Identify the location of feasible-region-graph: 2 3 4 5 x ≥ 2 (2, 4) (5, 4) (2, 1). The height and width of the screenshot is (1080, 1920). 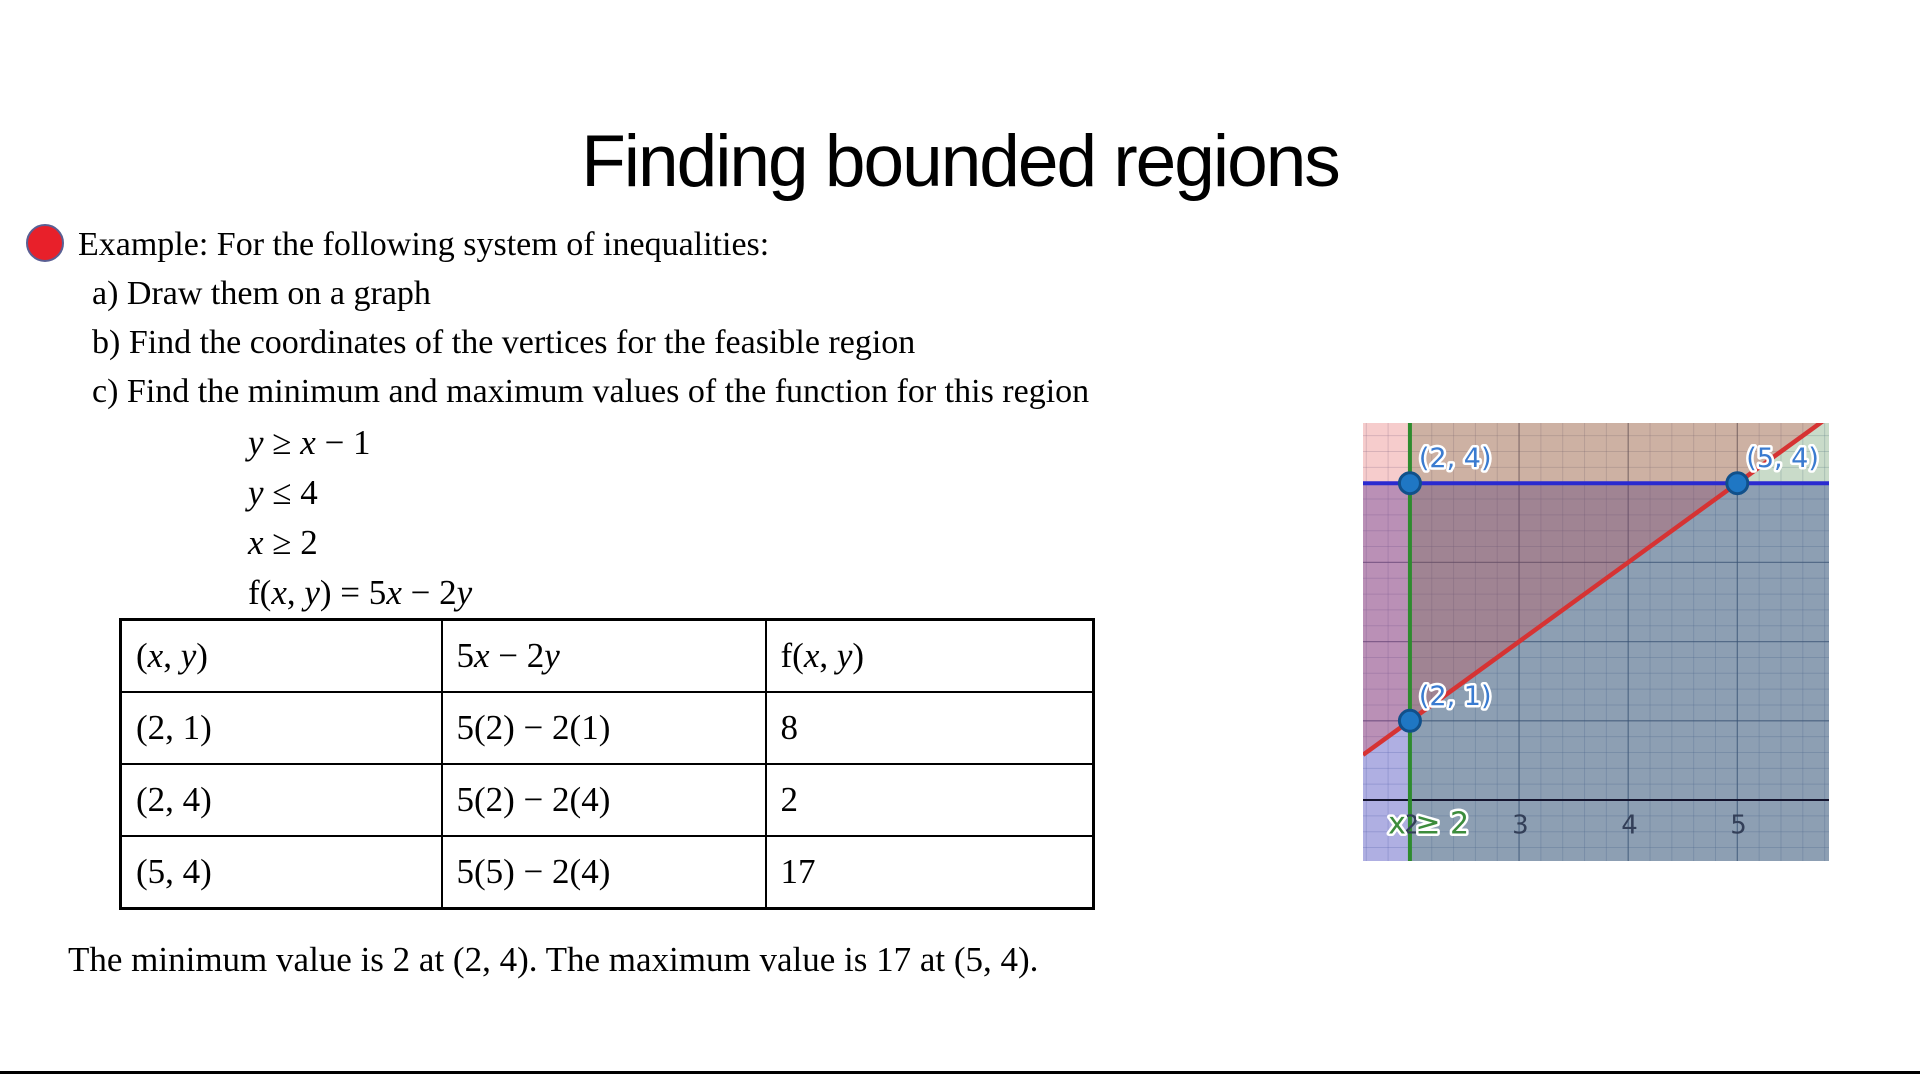
(1596, 642).